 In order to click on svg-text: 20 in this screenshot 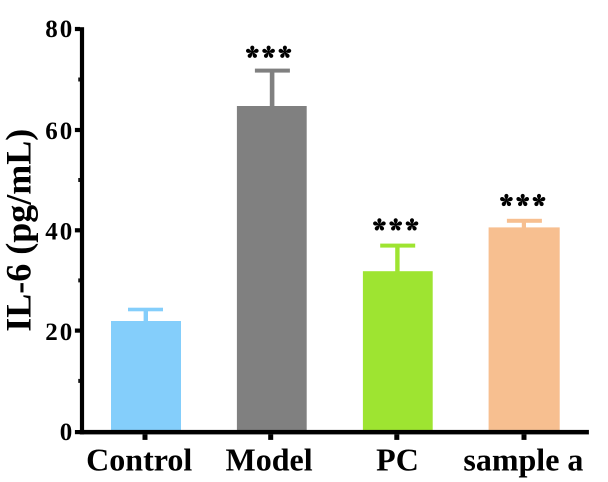, I will do `click(59, 332)`.